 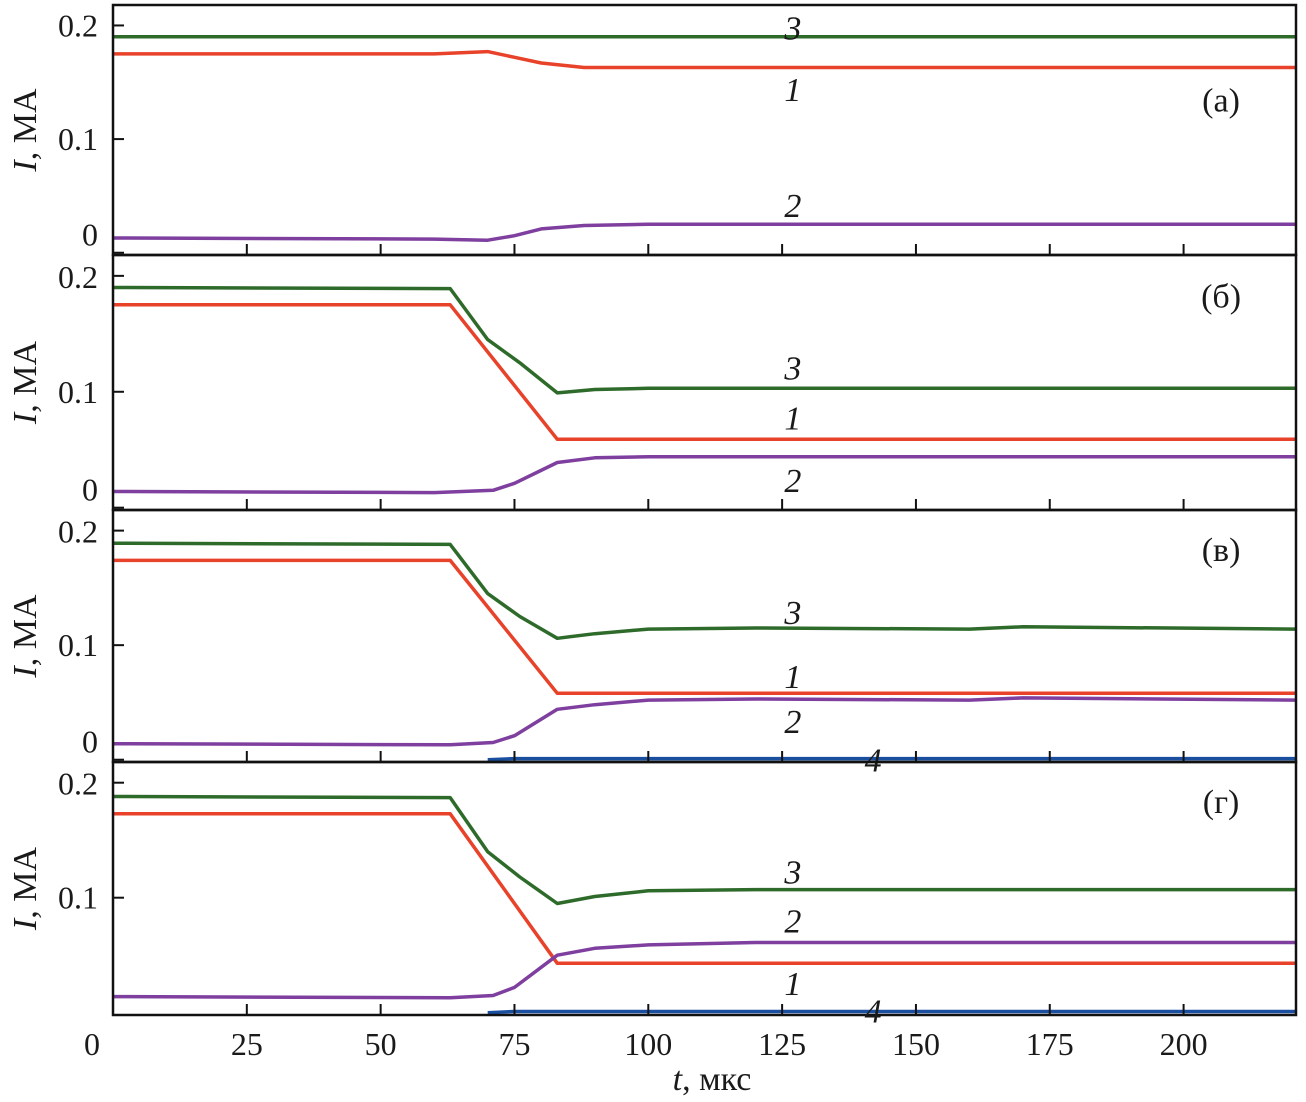 I want to click on x-tick-label: 25, so click(x=247, y=1044).